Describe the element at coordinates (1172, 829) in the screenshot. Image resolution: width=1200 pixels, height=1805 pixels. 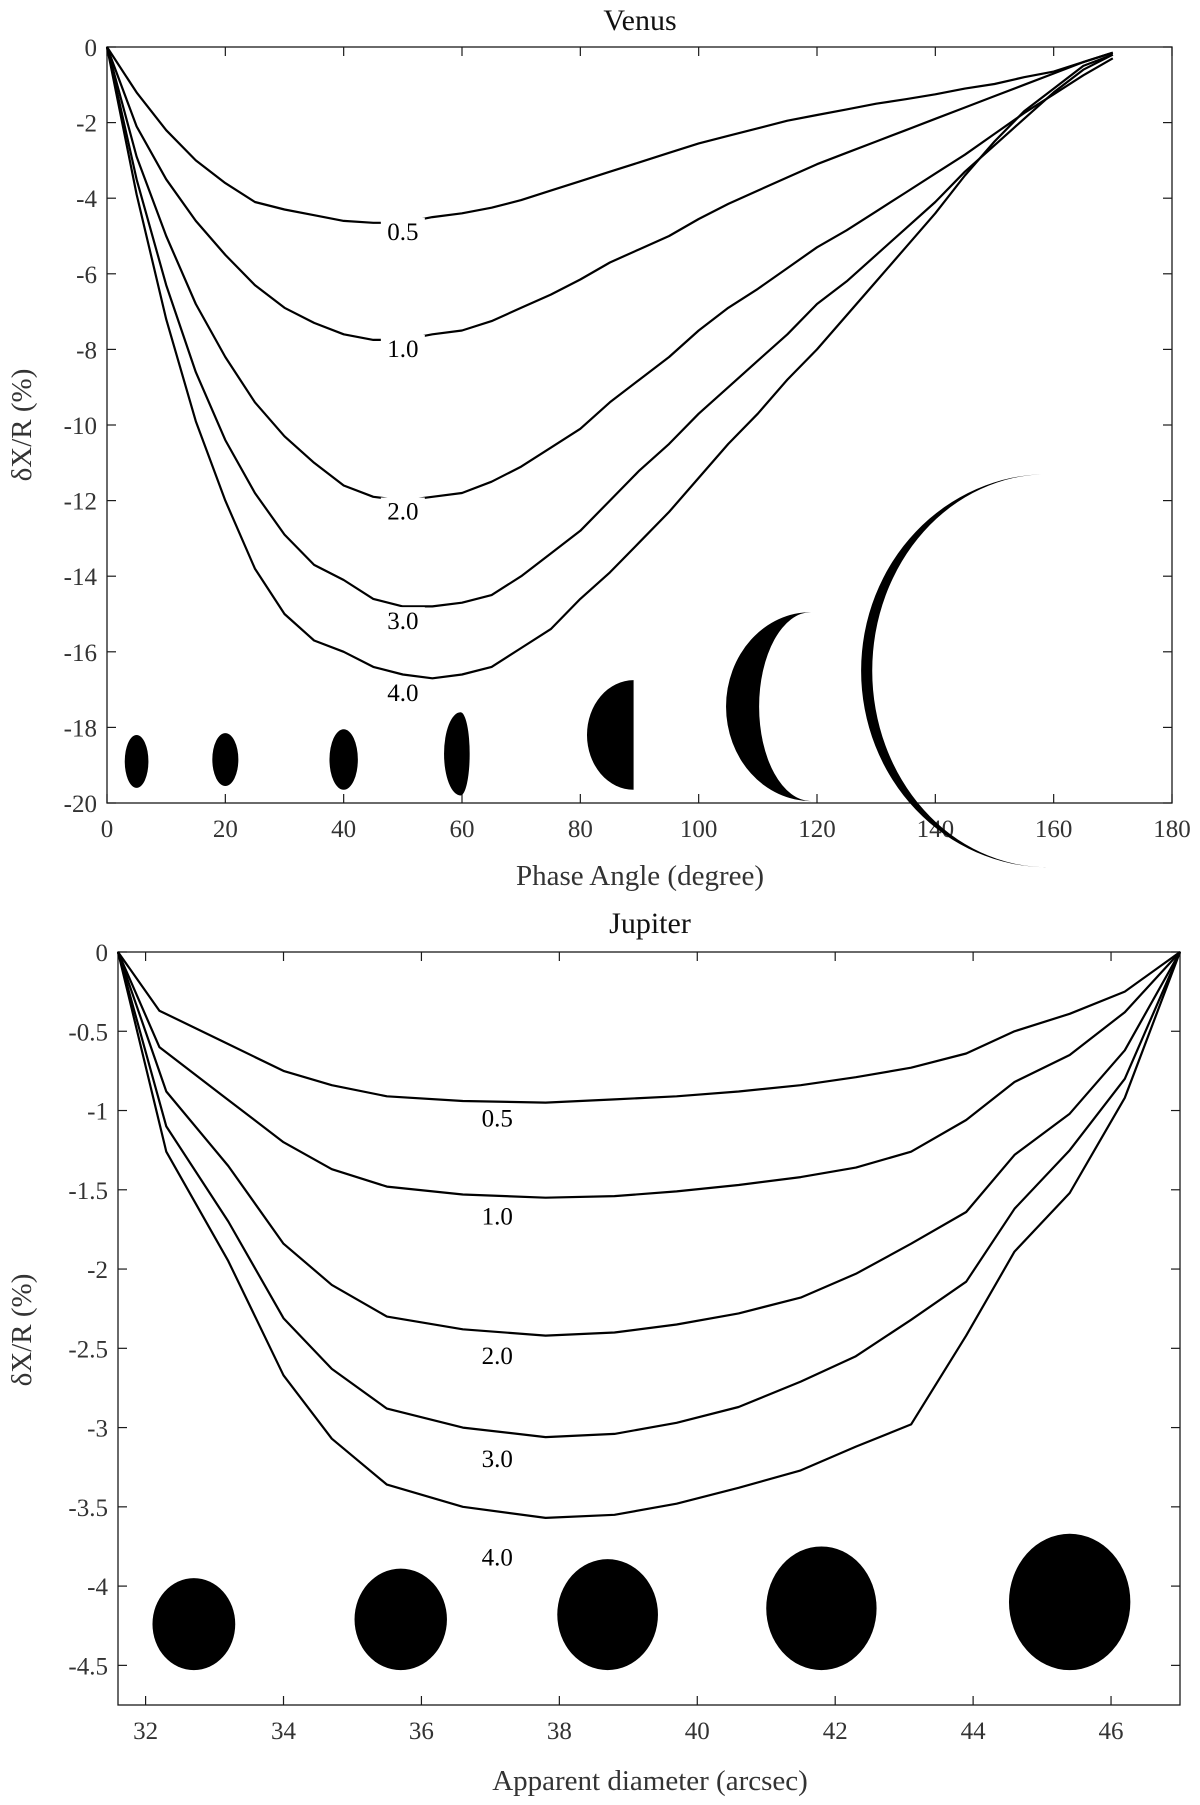
I see `venus-x-tick-label: 180` at that location.